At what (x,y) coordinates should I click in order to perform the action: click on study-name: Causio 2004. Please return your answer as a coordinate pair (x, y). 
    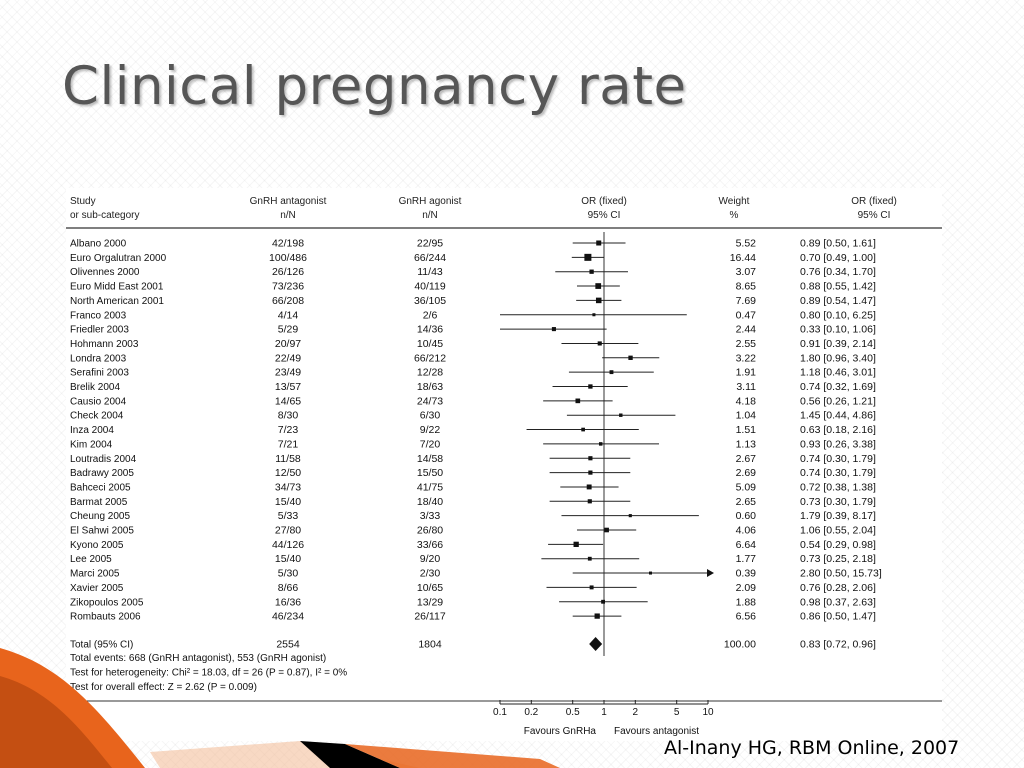
    Looking at the image, I should click on (98, 401).